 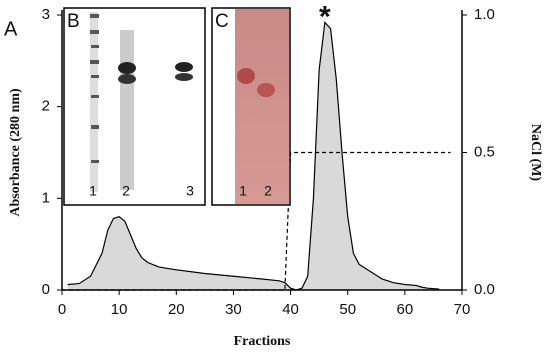 What do you see at coordinates (119, 309) in the screenshot?
I see `x-tick-label: 10` at bounding box center [119, 309].